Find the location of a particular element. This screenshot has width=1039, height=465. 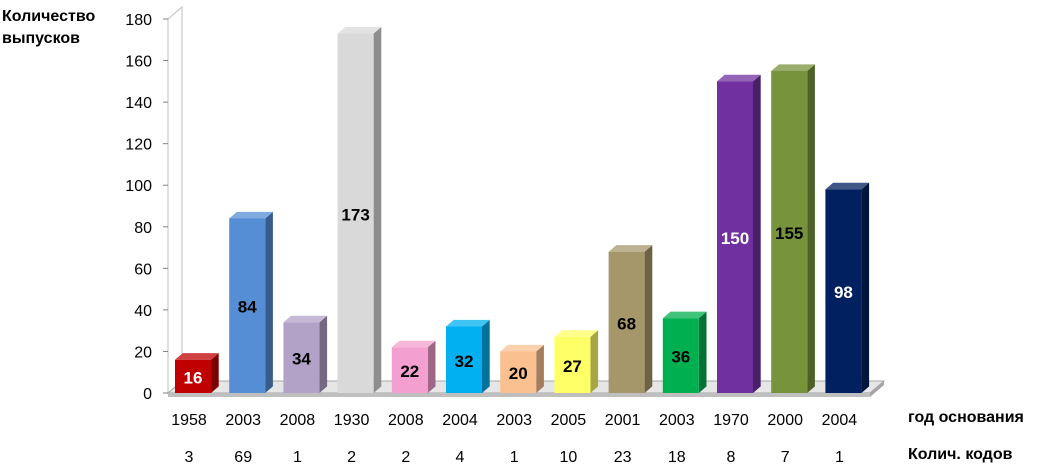

side-wall is located at coordinates (175, 200).